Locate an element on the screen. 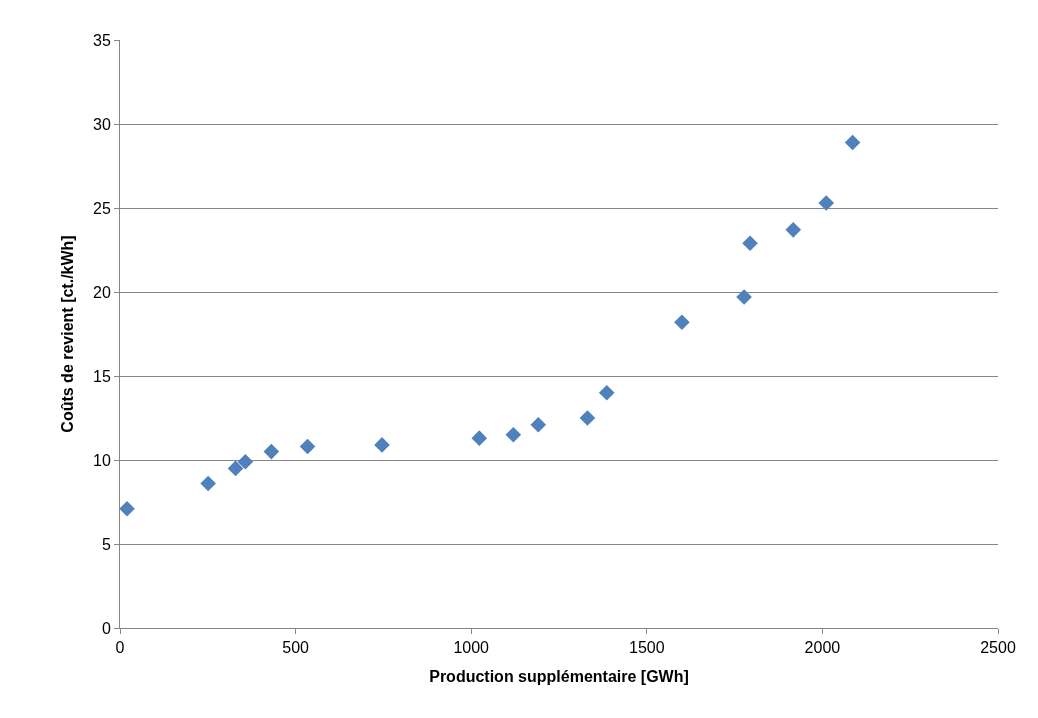 The image size is (1038, 718). x-tick-label: 2500 is located at coordinates (998, 648).